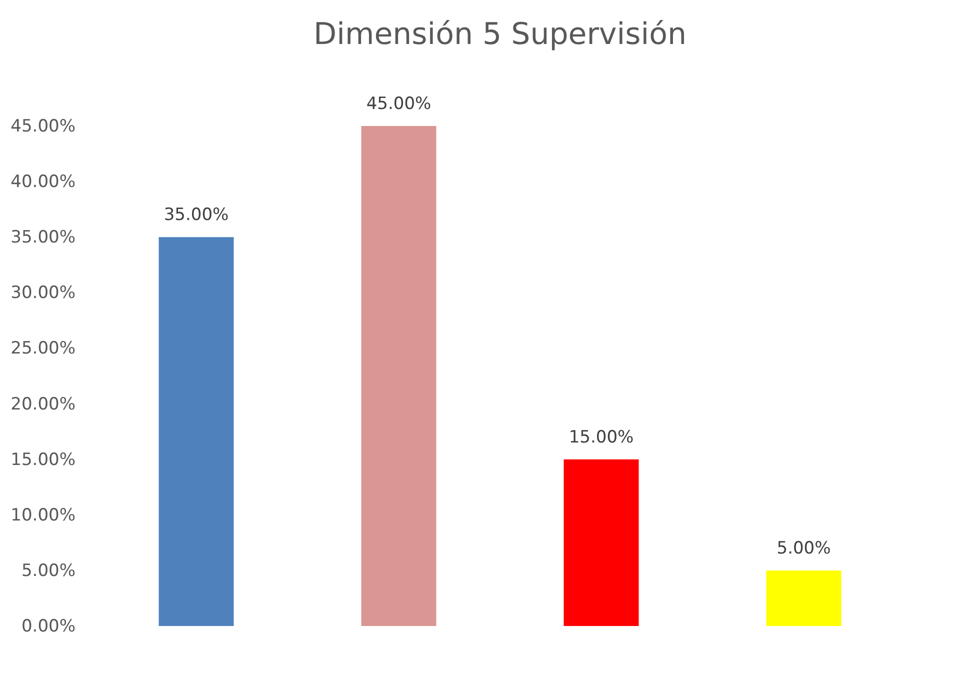 The image size is (965, 691). I want to click on data-label: 15.00%, so click(601, 437).